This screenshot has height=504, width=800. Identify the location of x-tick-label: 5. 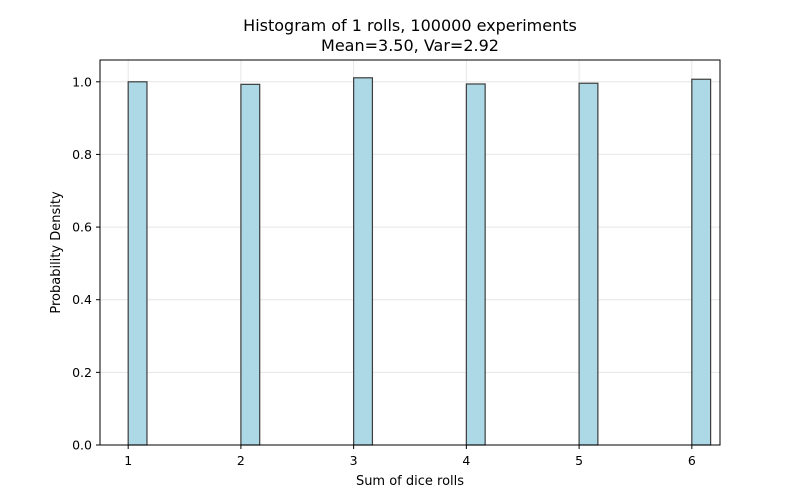
(579, 460).